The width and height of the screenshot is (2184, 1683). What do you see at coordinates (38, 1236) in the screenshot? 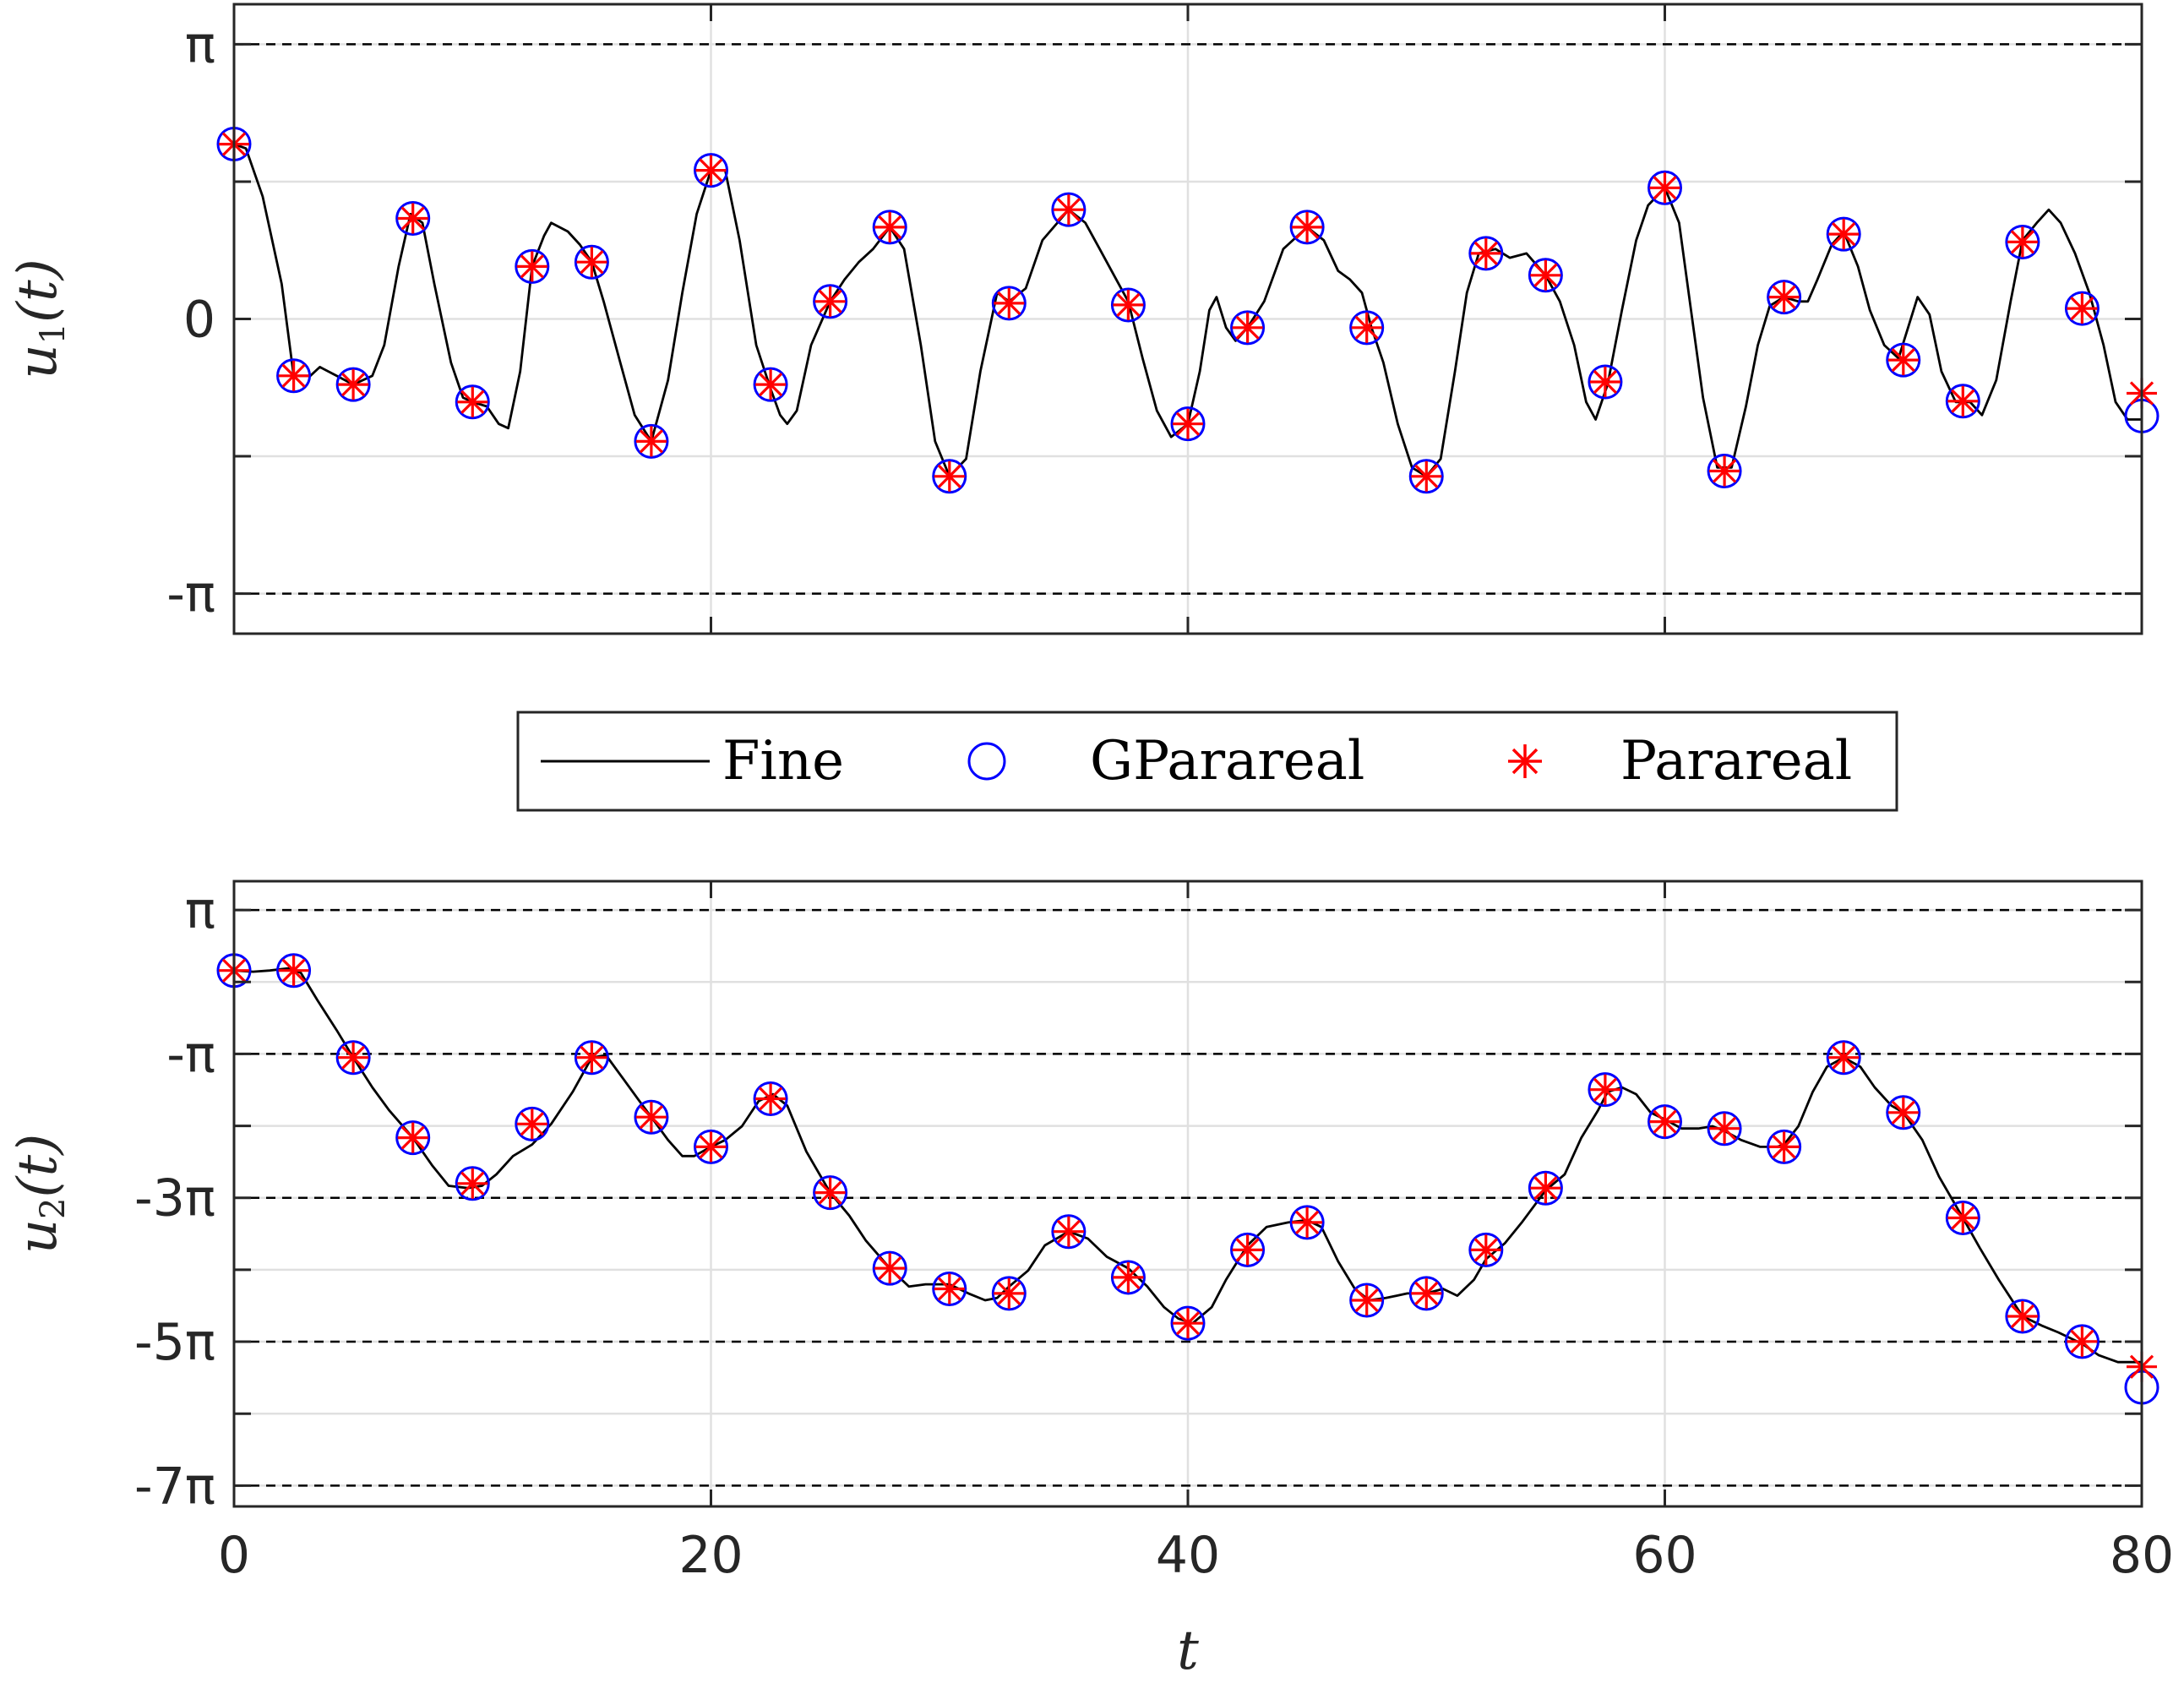
I see `y-axis-label-main: u` at bounding box center [38, 1236].